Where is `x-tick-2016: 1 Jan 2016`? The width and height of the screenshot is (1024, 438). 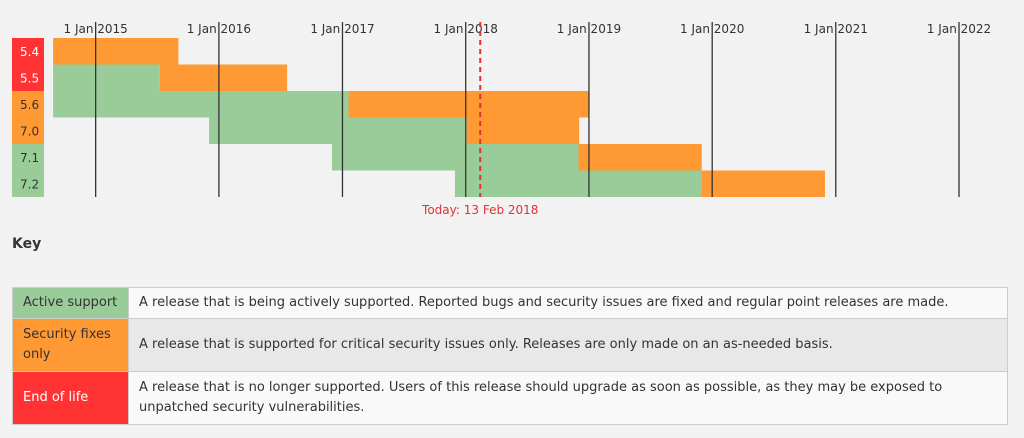 x-tick-2016: 1 Jan 2016 is located at coordinates (219, 29).